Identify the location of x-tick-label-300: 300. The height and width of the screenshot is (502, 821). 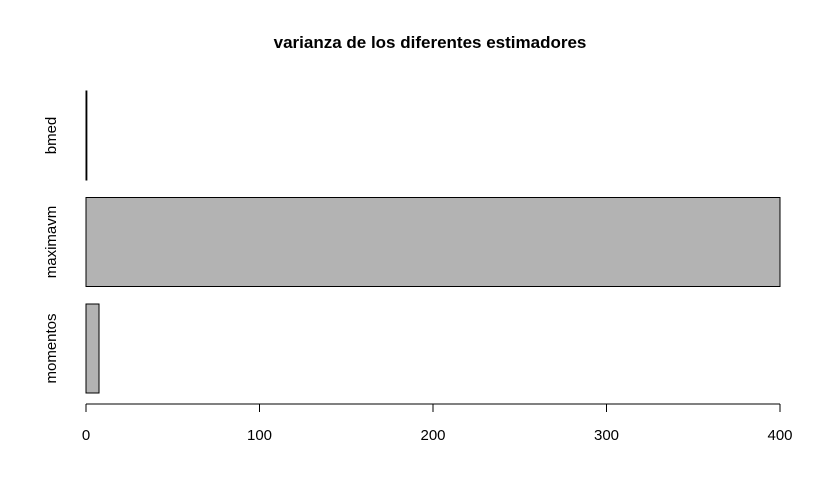
(606, 435).